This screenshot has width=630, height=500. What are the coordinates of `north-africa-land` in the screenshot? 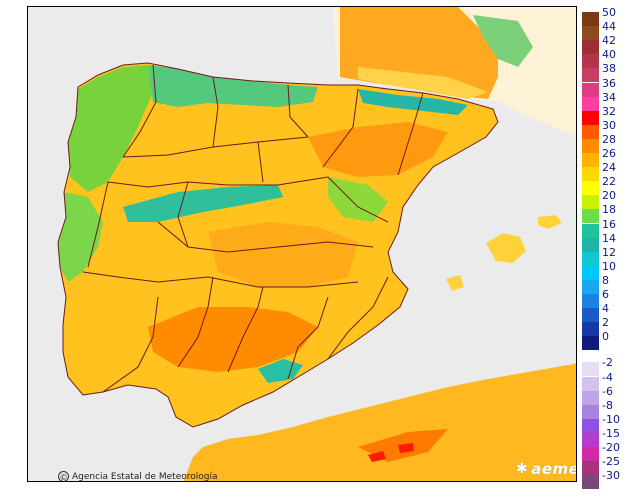 It's located at (379, 422).